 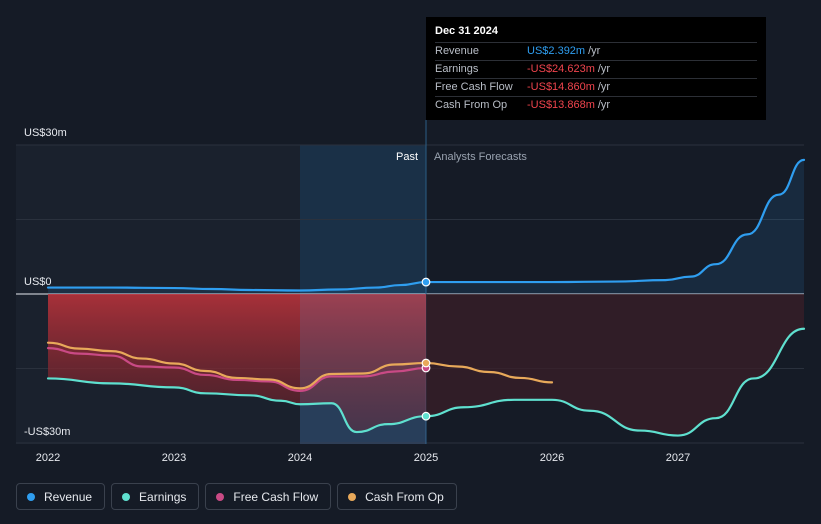 I want to click on legend-item-earnings: Earnings, so click(x=155, y=496).